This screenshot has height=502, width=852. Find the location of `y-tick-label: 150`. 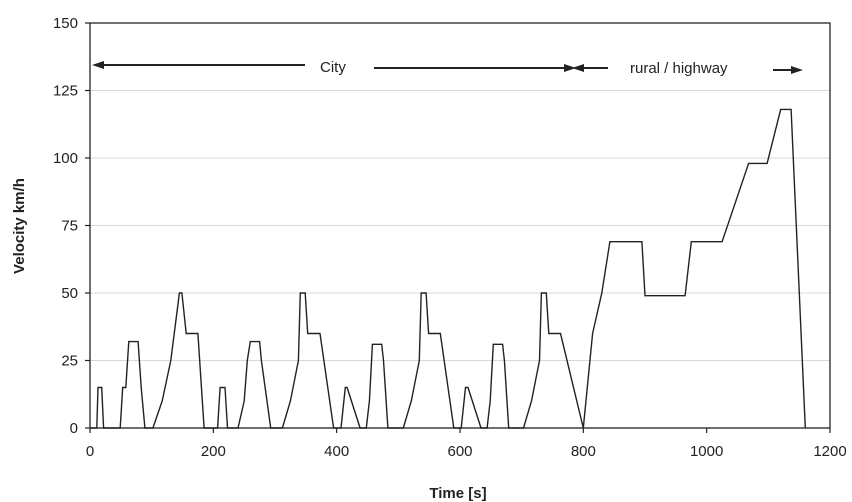

y-tick-label: 150 is located at coordinates (65, 23).